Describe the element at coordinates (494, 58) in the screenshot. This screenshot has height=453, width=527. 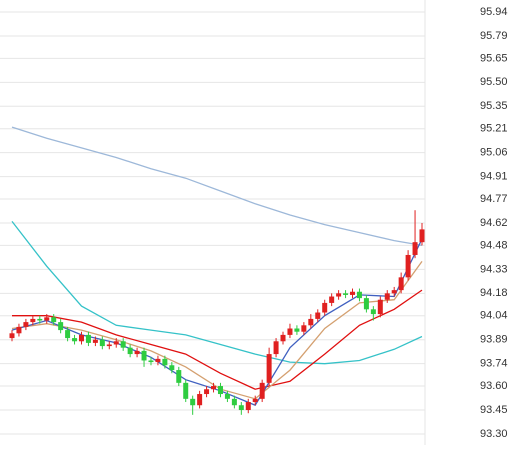
I see `y-tick-label: 95.65` at that location.